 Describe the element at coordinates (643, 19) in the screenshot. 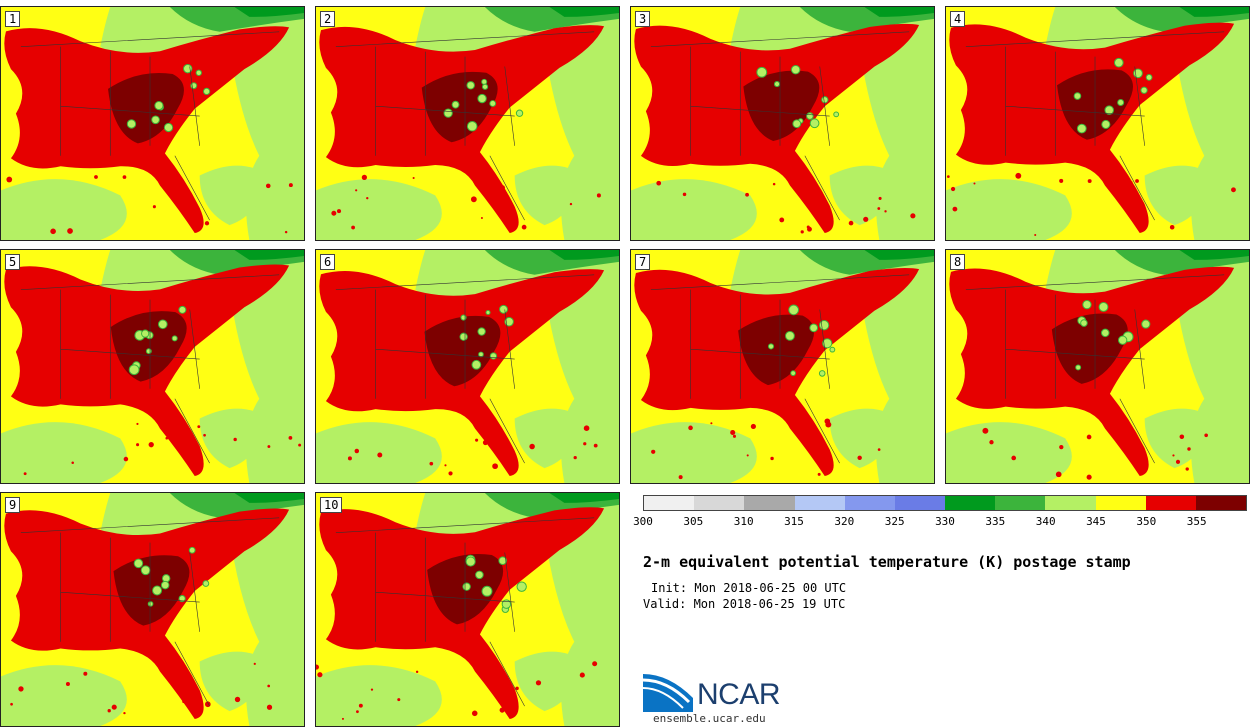

I see `panel-number: 3` at that location.